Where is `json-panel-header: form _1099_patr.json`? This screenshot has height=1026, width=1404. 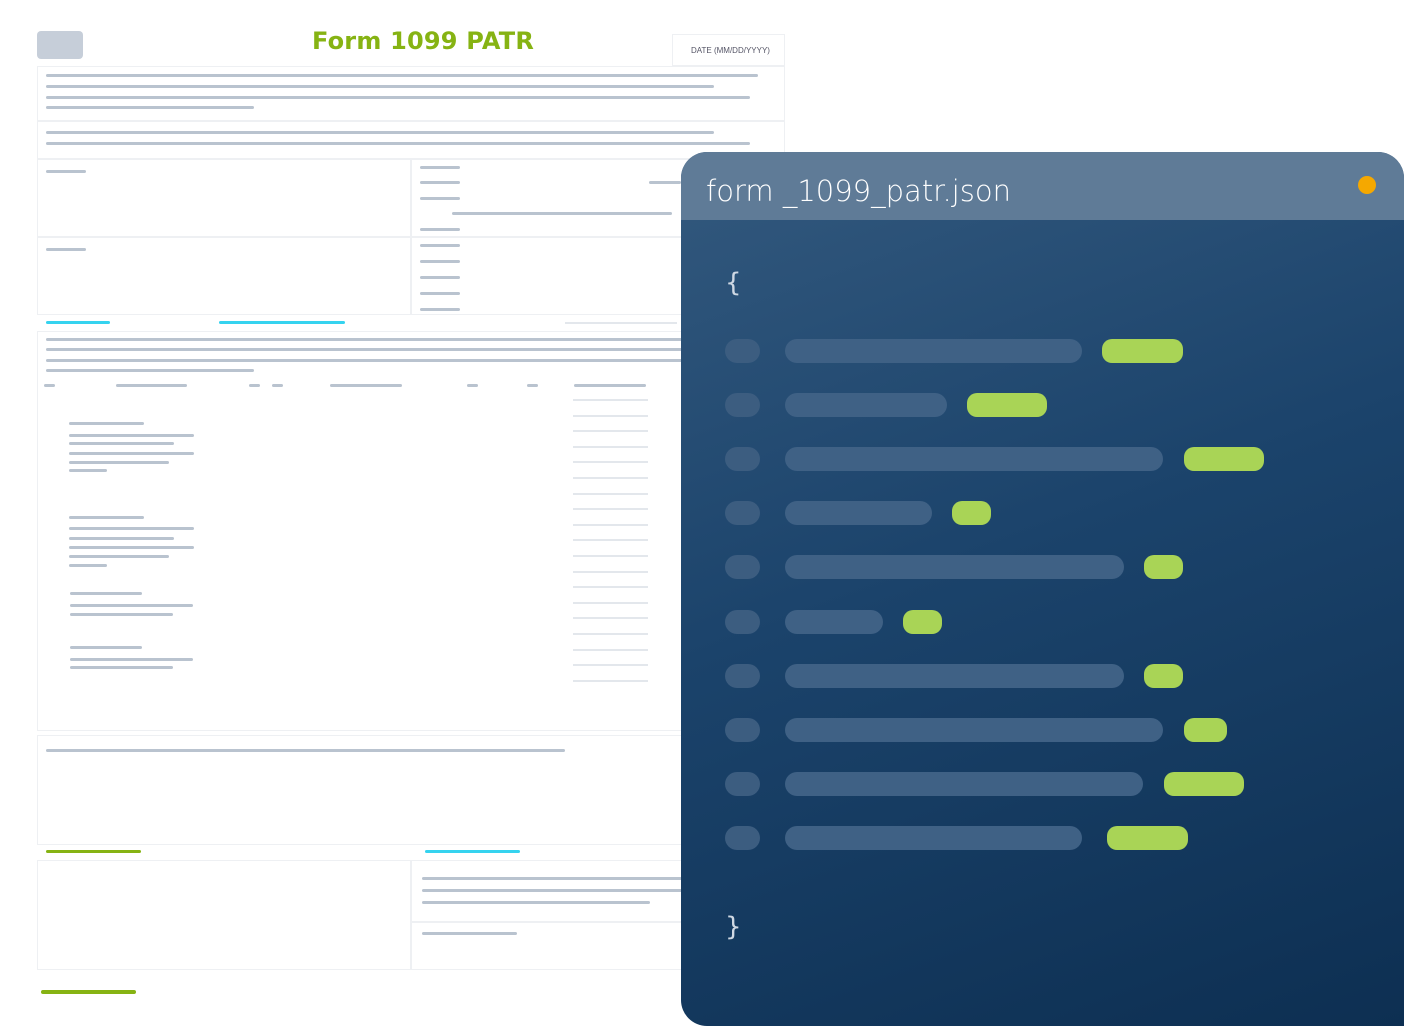 json-panel-header: form _1099_patr.json is located at coordinates (1042, 186).